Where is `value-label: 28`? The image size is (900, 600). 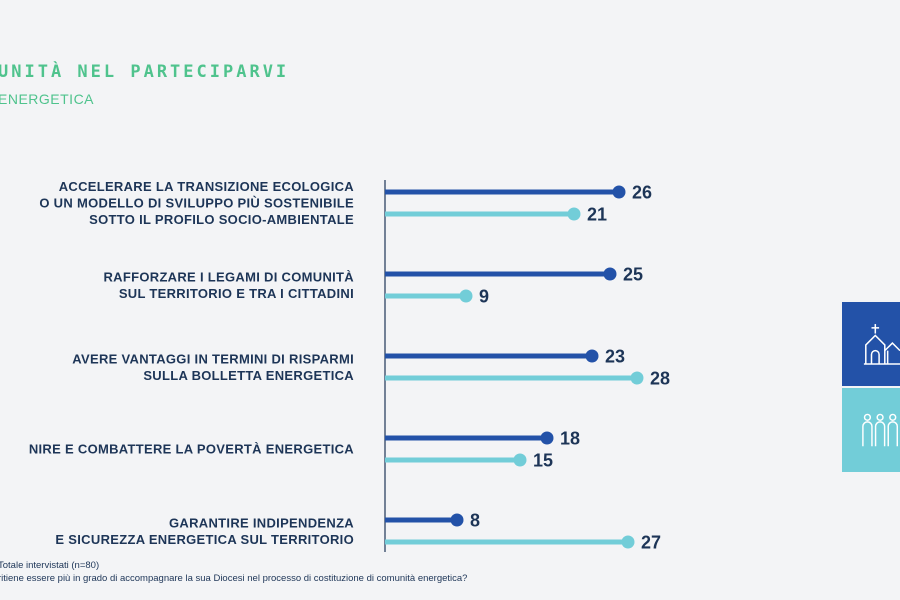 value-label: 28 is located at coordinates (660, 379).